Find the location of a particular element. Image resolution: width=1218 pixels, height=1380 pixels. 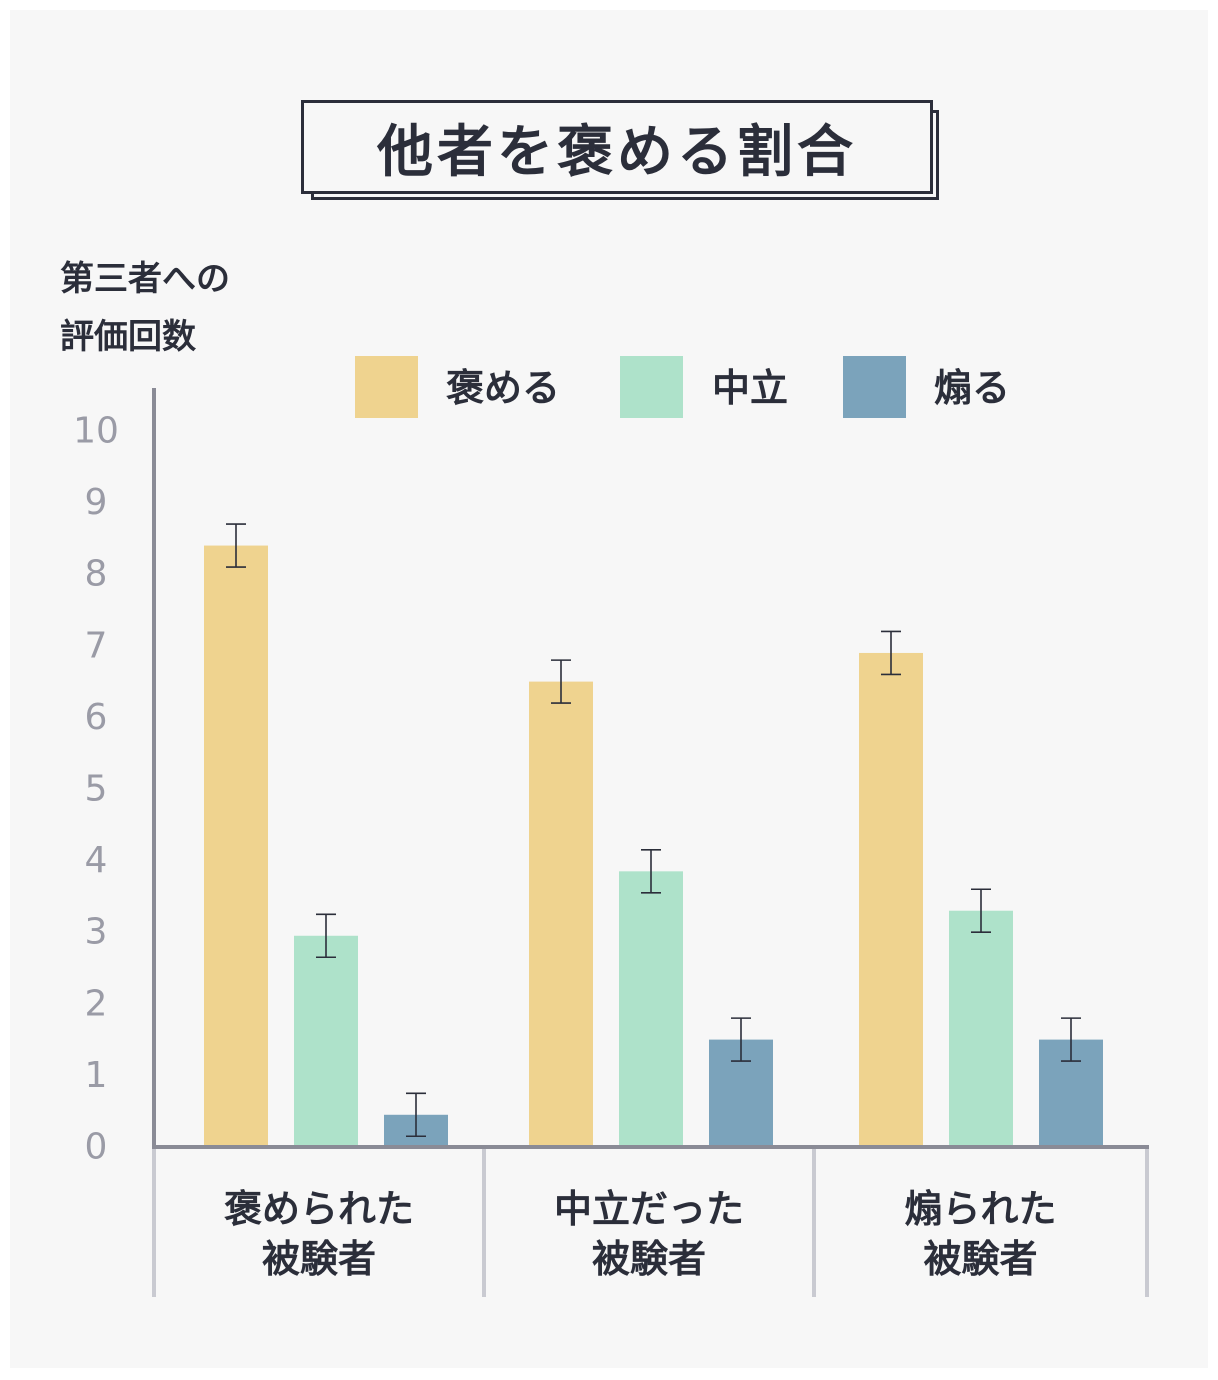

y-tick-label: 2 is located at coordinates (96, 1003).